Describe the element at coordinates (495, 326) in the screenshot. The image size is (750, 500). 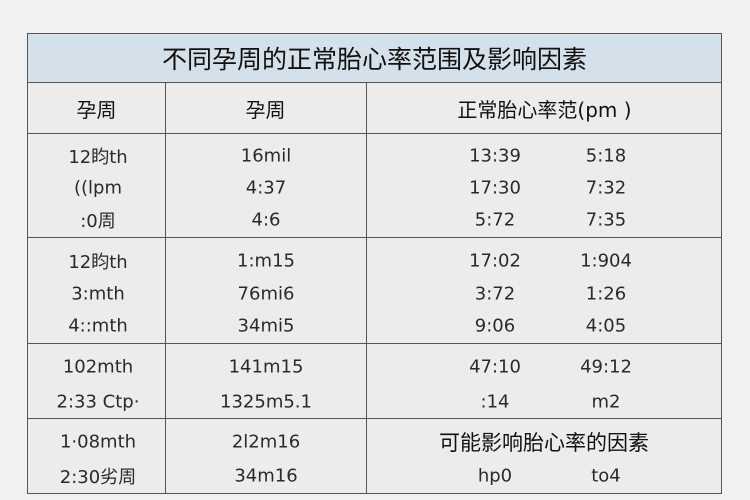
I see `cell: 9:06` at that location.